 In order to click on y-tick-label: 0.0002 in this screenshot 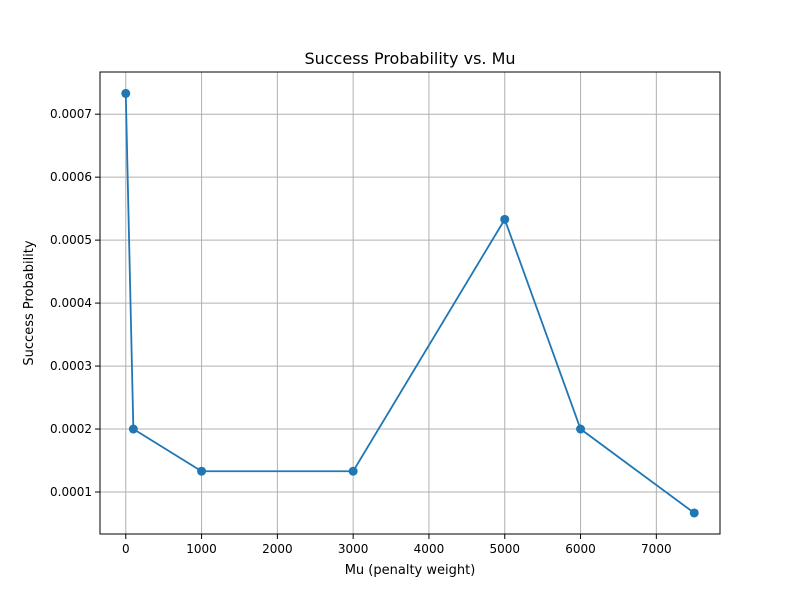, I will do `click(71, 429)`.